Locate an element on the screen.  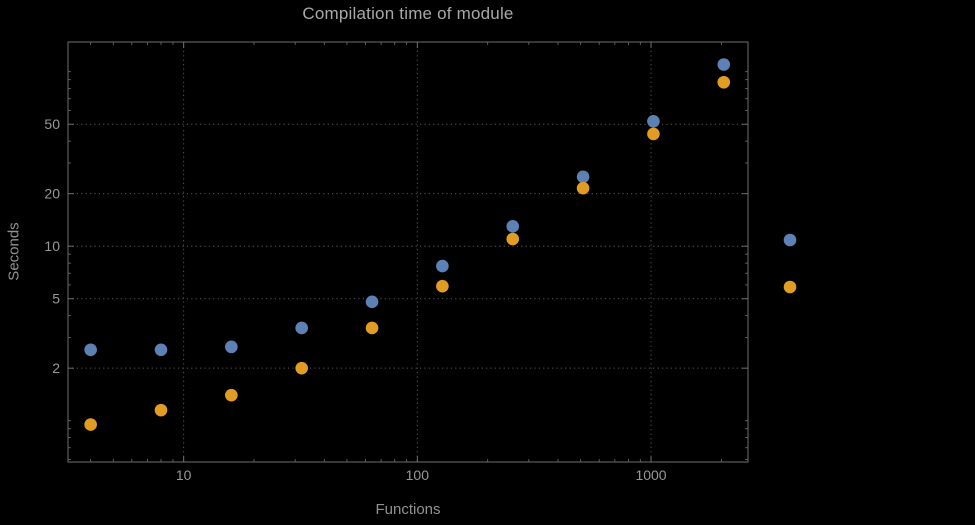
y-tick-label: 50 is located at coordinates (52, 124).